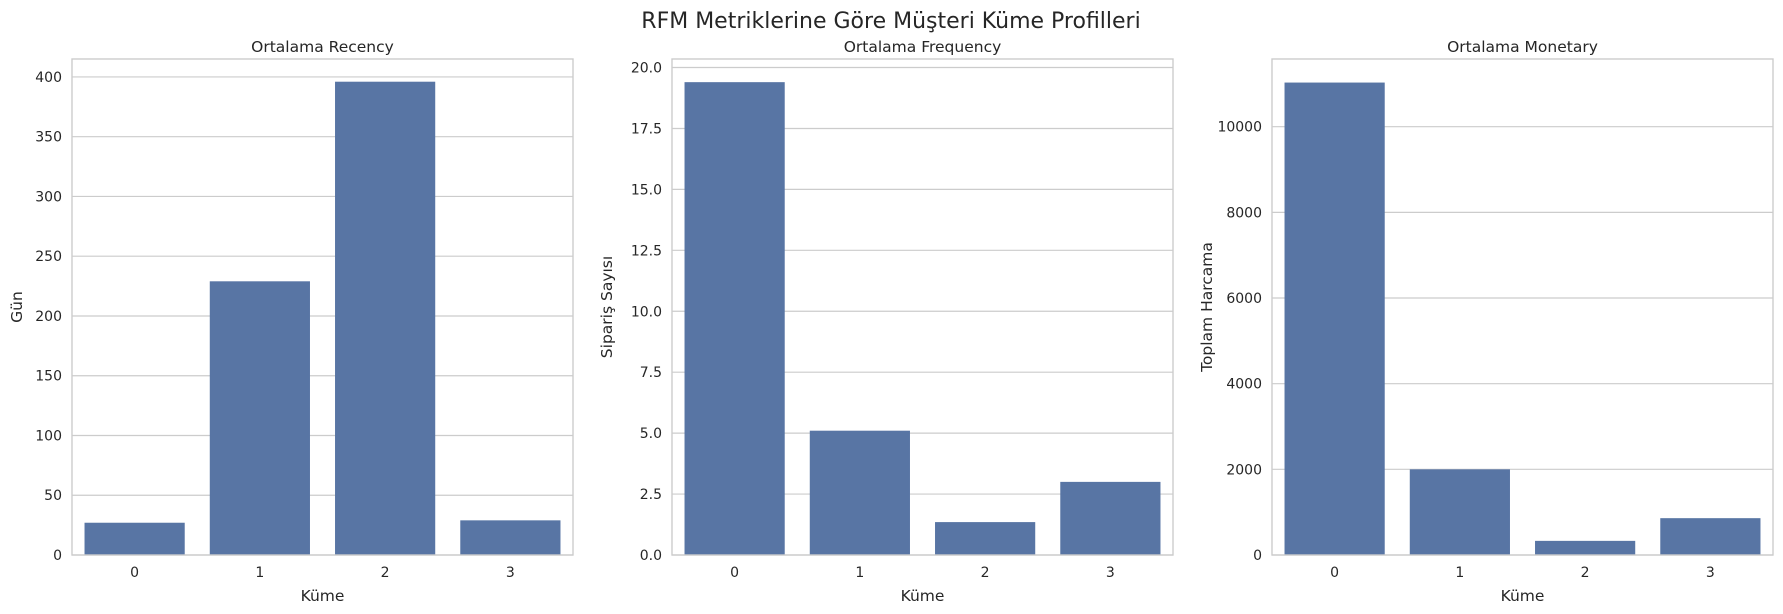  What do you see at coordinates (48, 78) in the screenshot?
I see `y-tick-label: 400` at bounding box center [48, 78].